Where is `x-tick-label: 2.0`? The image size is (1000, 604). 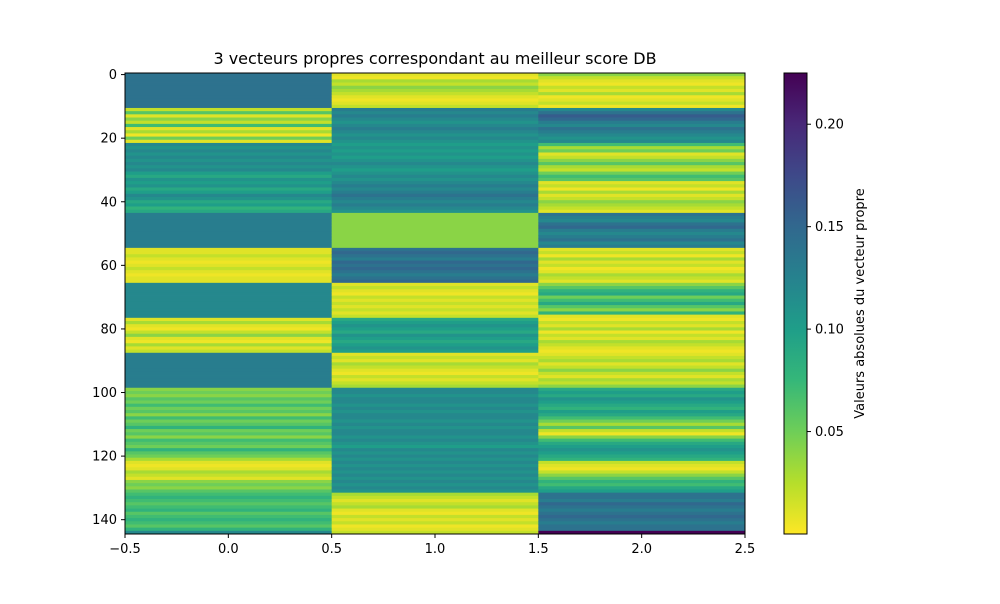
x-tick-label: 2.0 is located at coordinates (641, 549).